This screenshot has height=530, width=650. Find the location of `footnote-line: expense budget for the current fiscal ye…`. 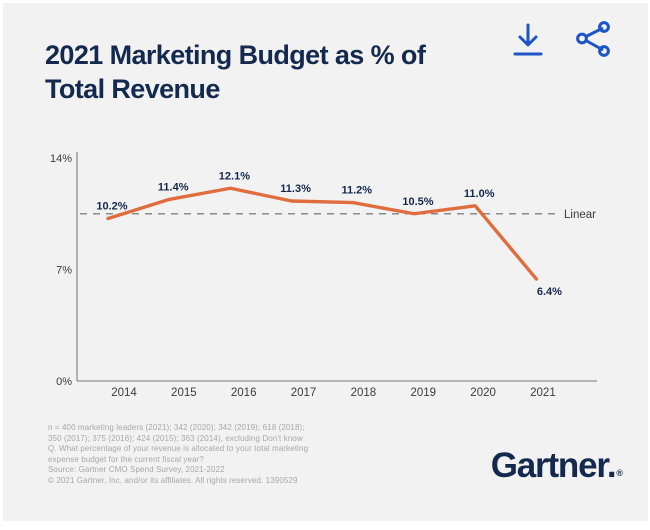

footnote-line: expense budget for the current fiscal ye… is located at coordinates (126, 459).